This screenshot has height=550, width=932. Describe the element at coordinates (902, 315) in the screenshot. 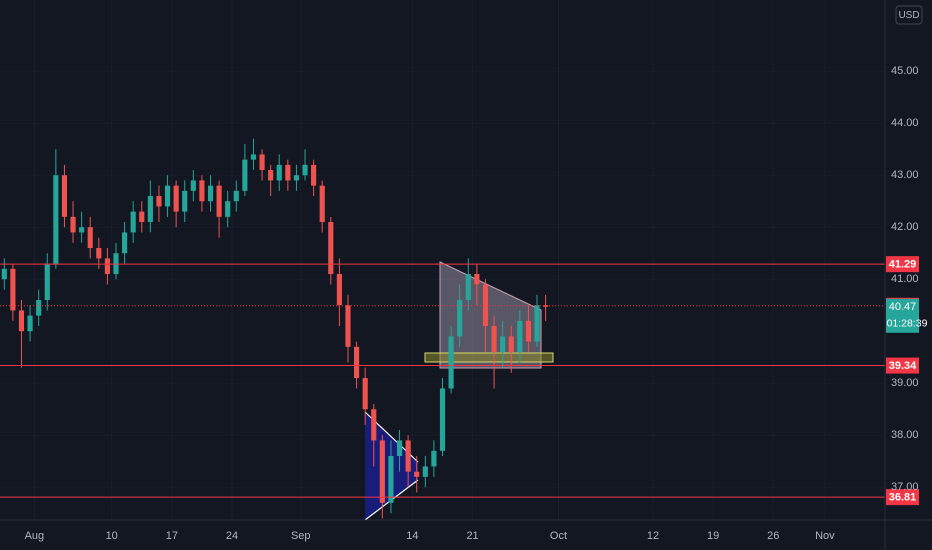

I see `last-price-badge` at that location.